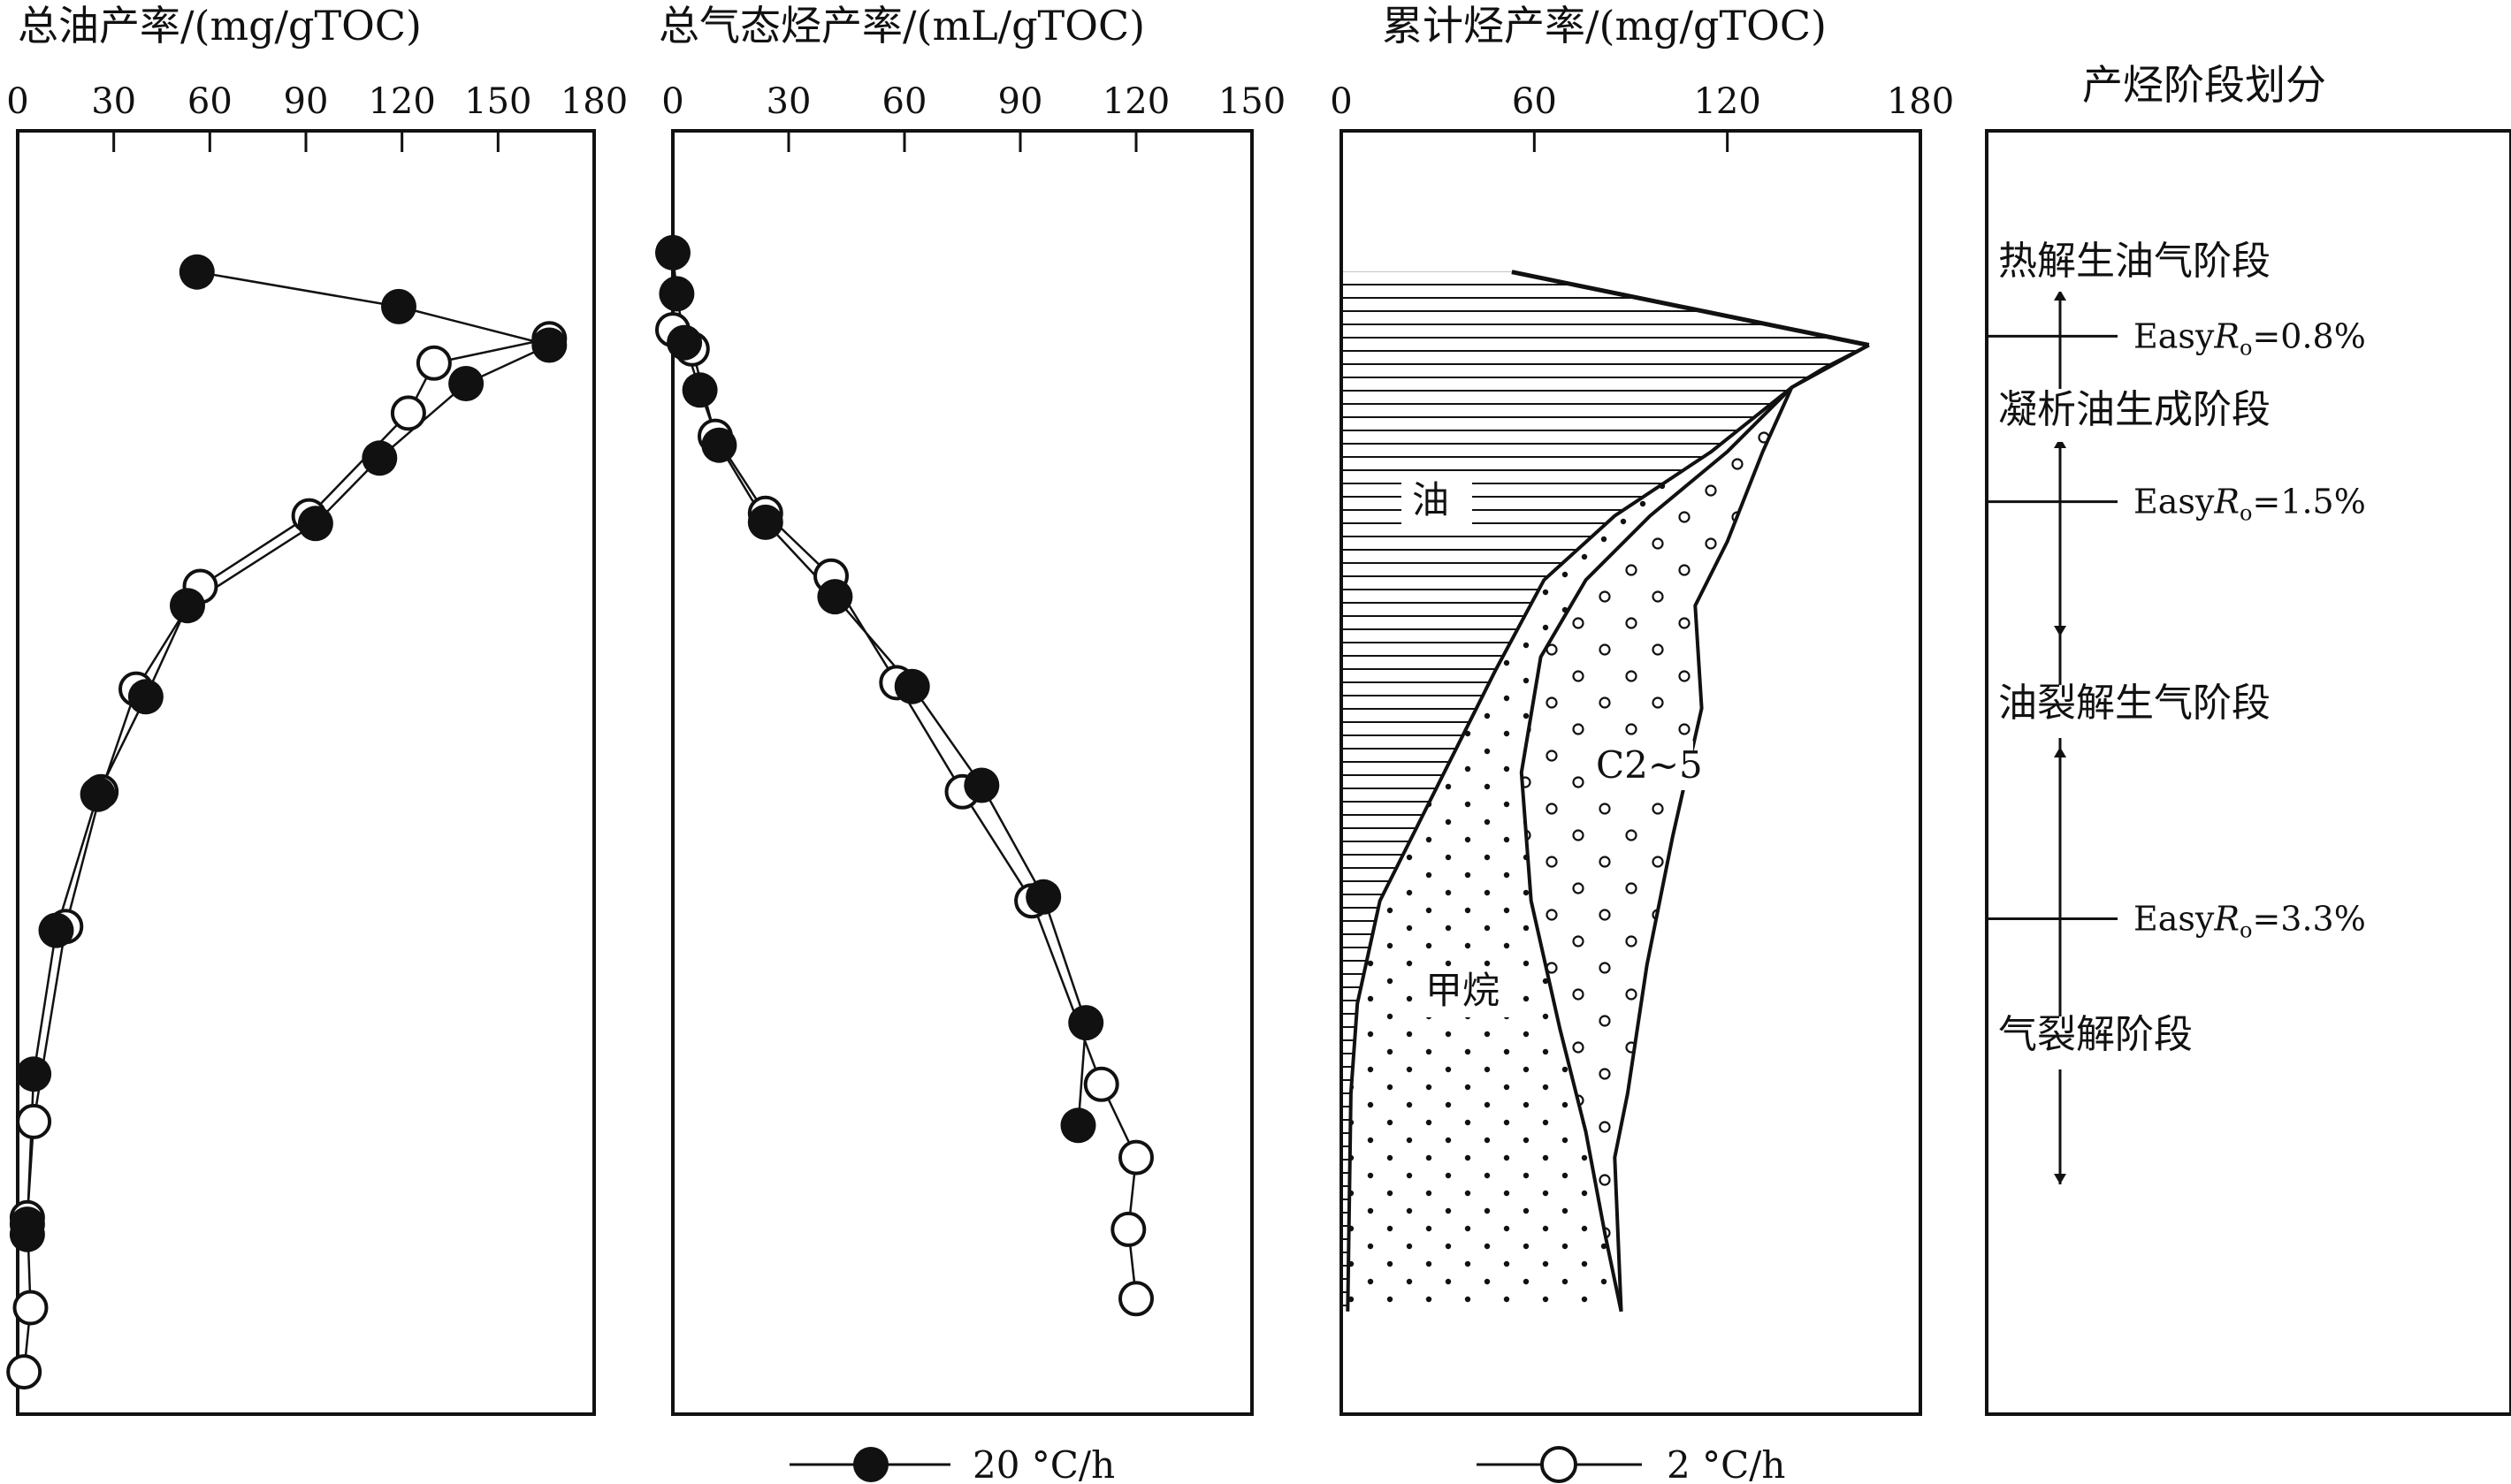  I want to click on panel-cumulative-yield-areas, so click(1605, 791).